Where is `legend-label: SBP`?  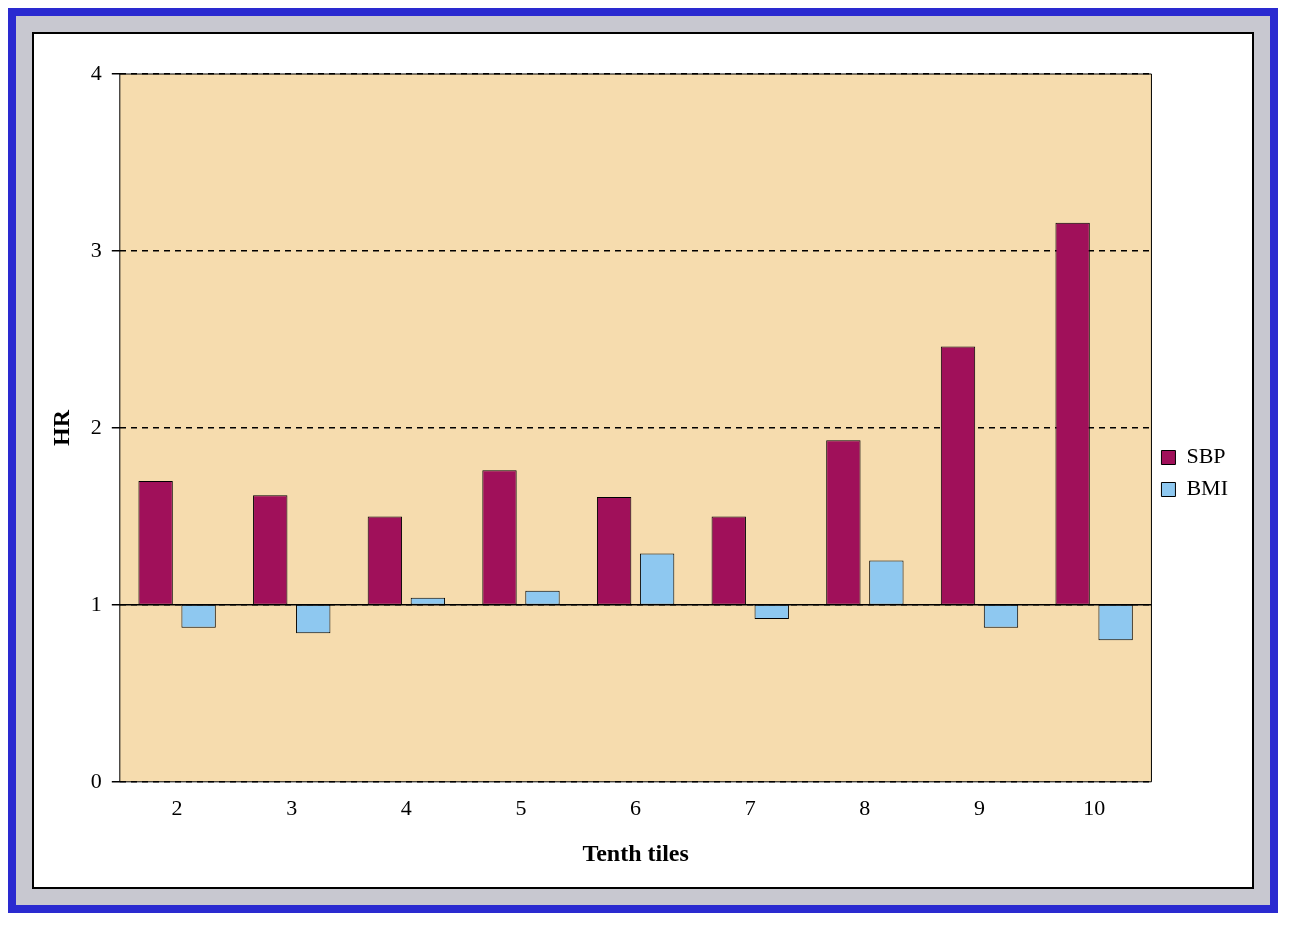 legend-label: SBP is located at coordinates (1206, 456).